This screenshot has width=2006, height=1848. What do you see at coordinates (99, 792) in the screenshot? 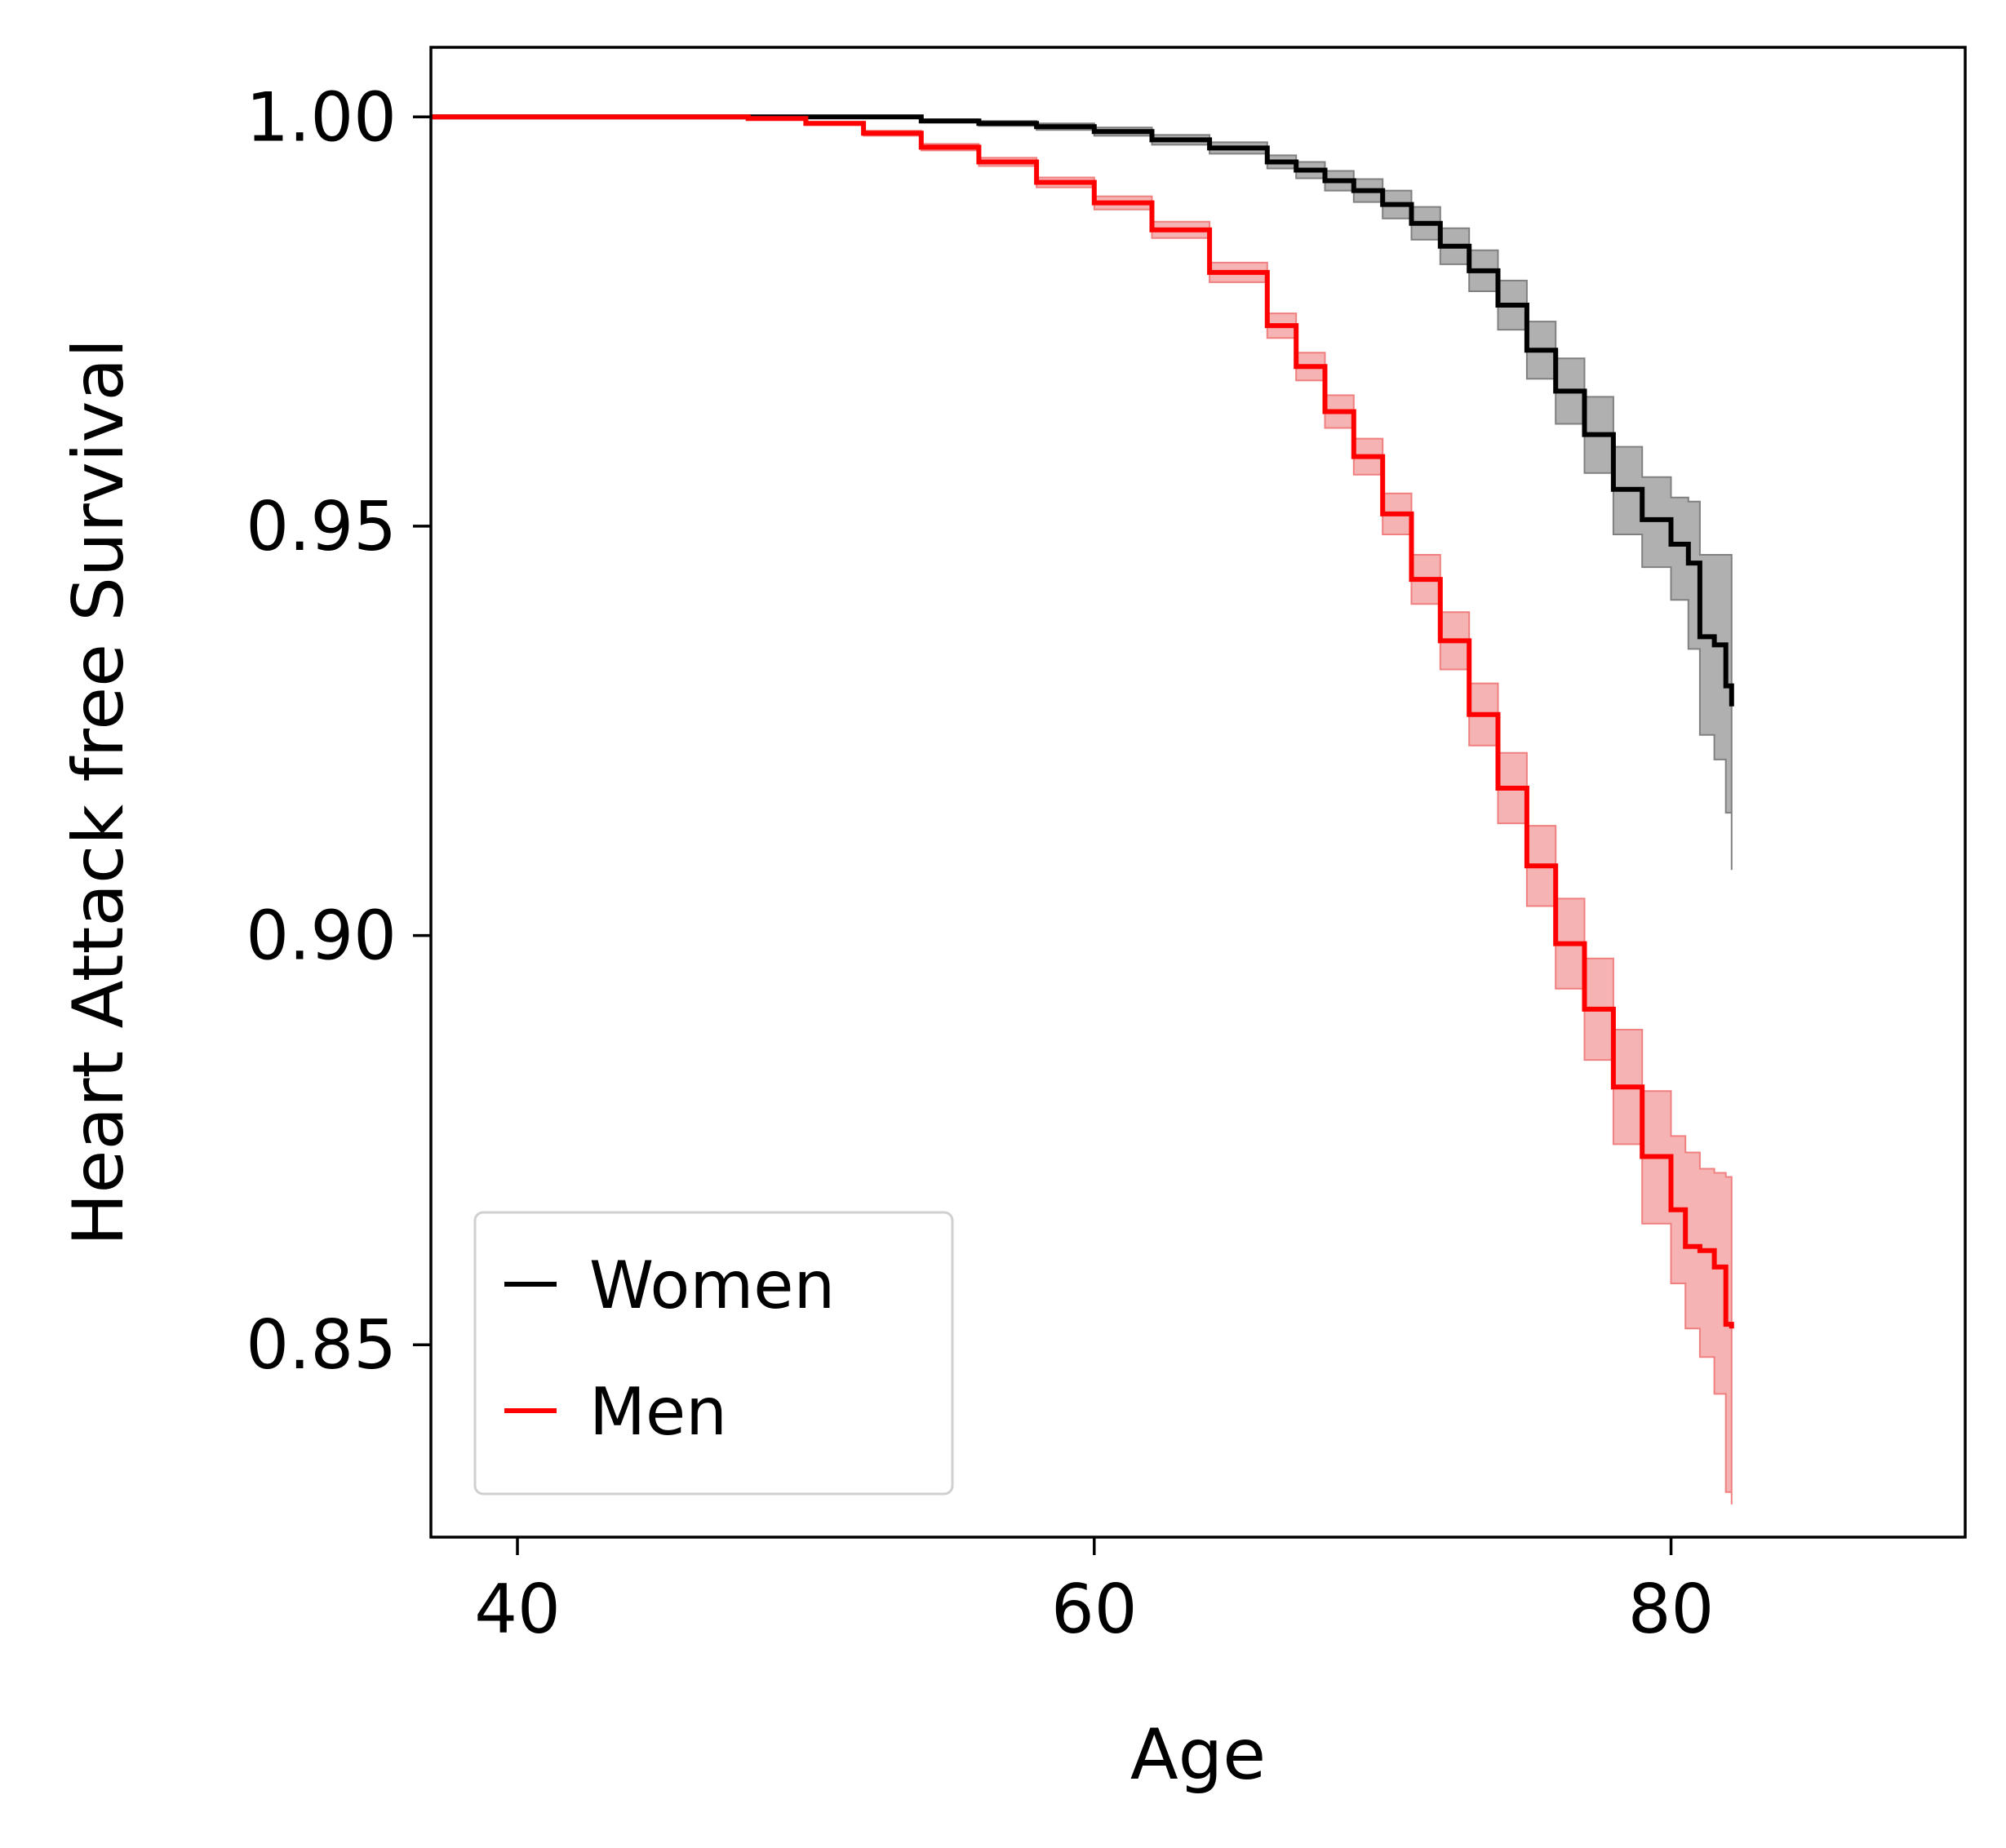
I see `y-axis-title: Heart Attack free Survival` at bounding box center [99, 792].